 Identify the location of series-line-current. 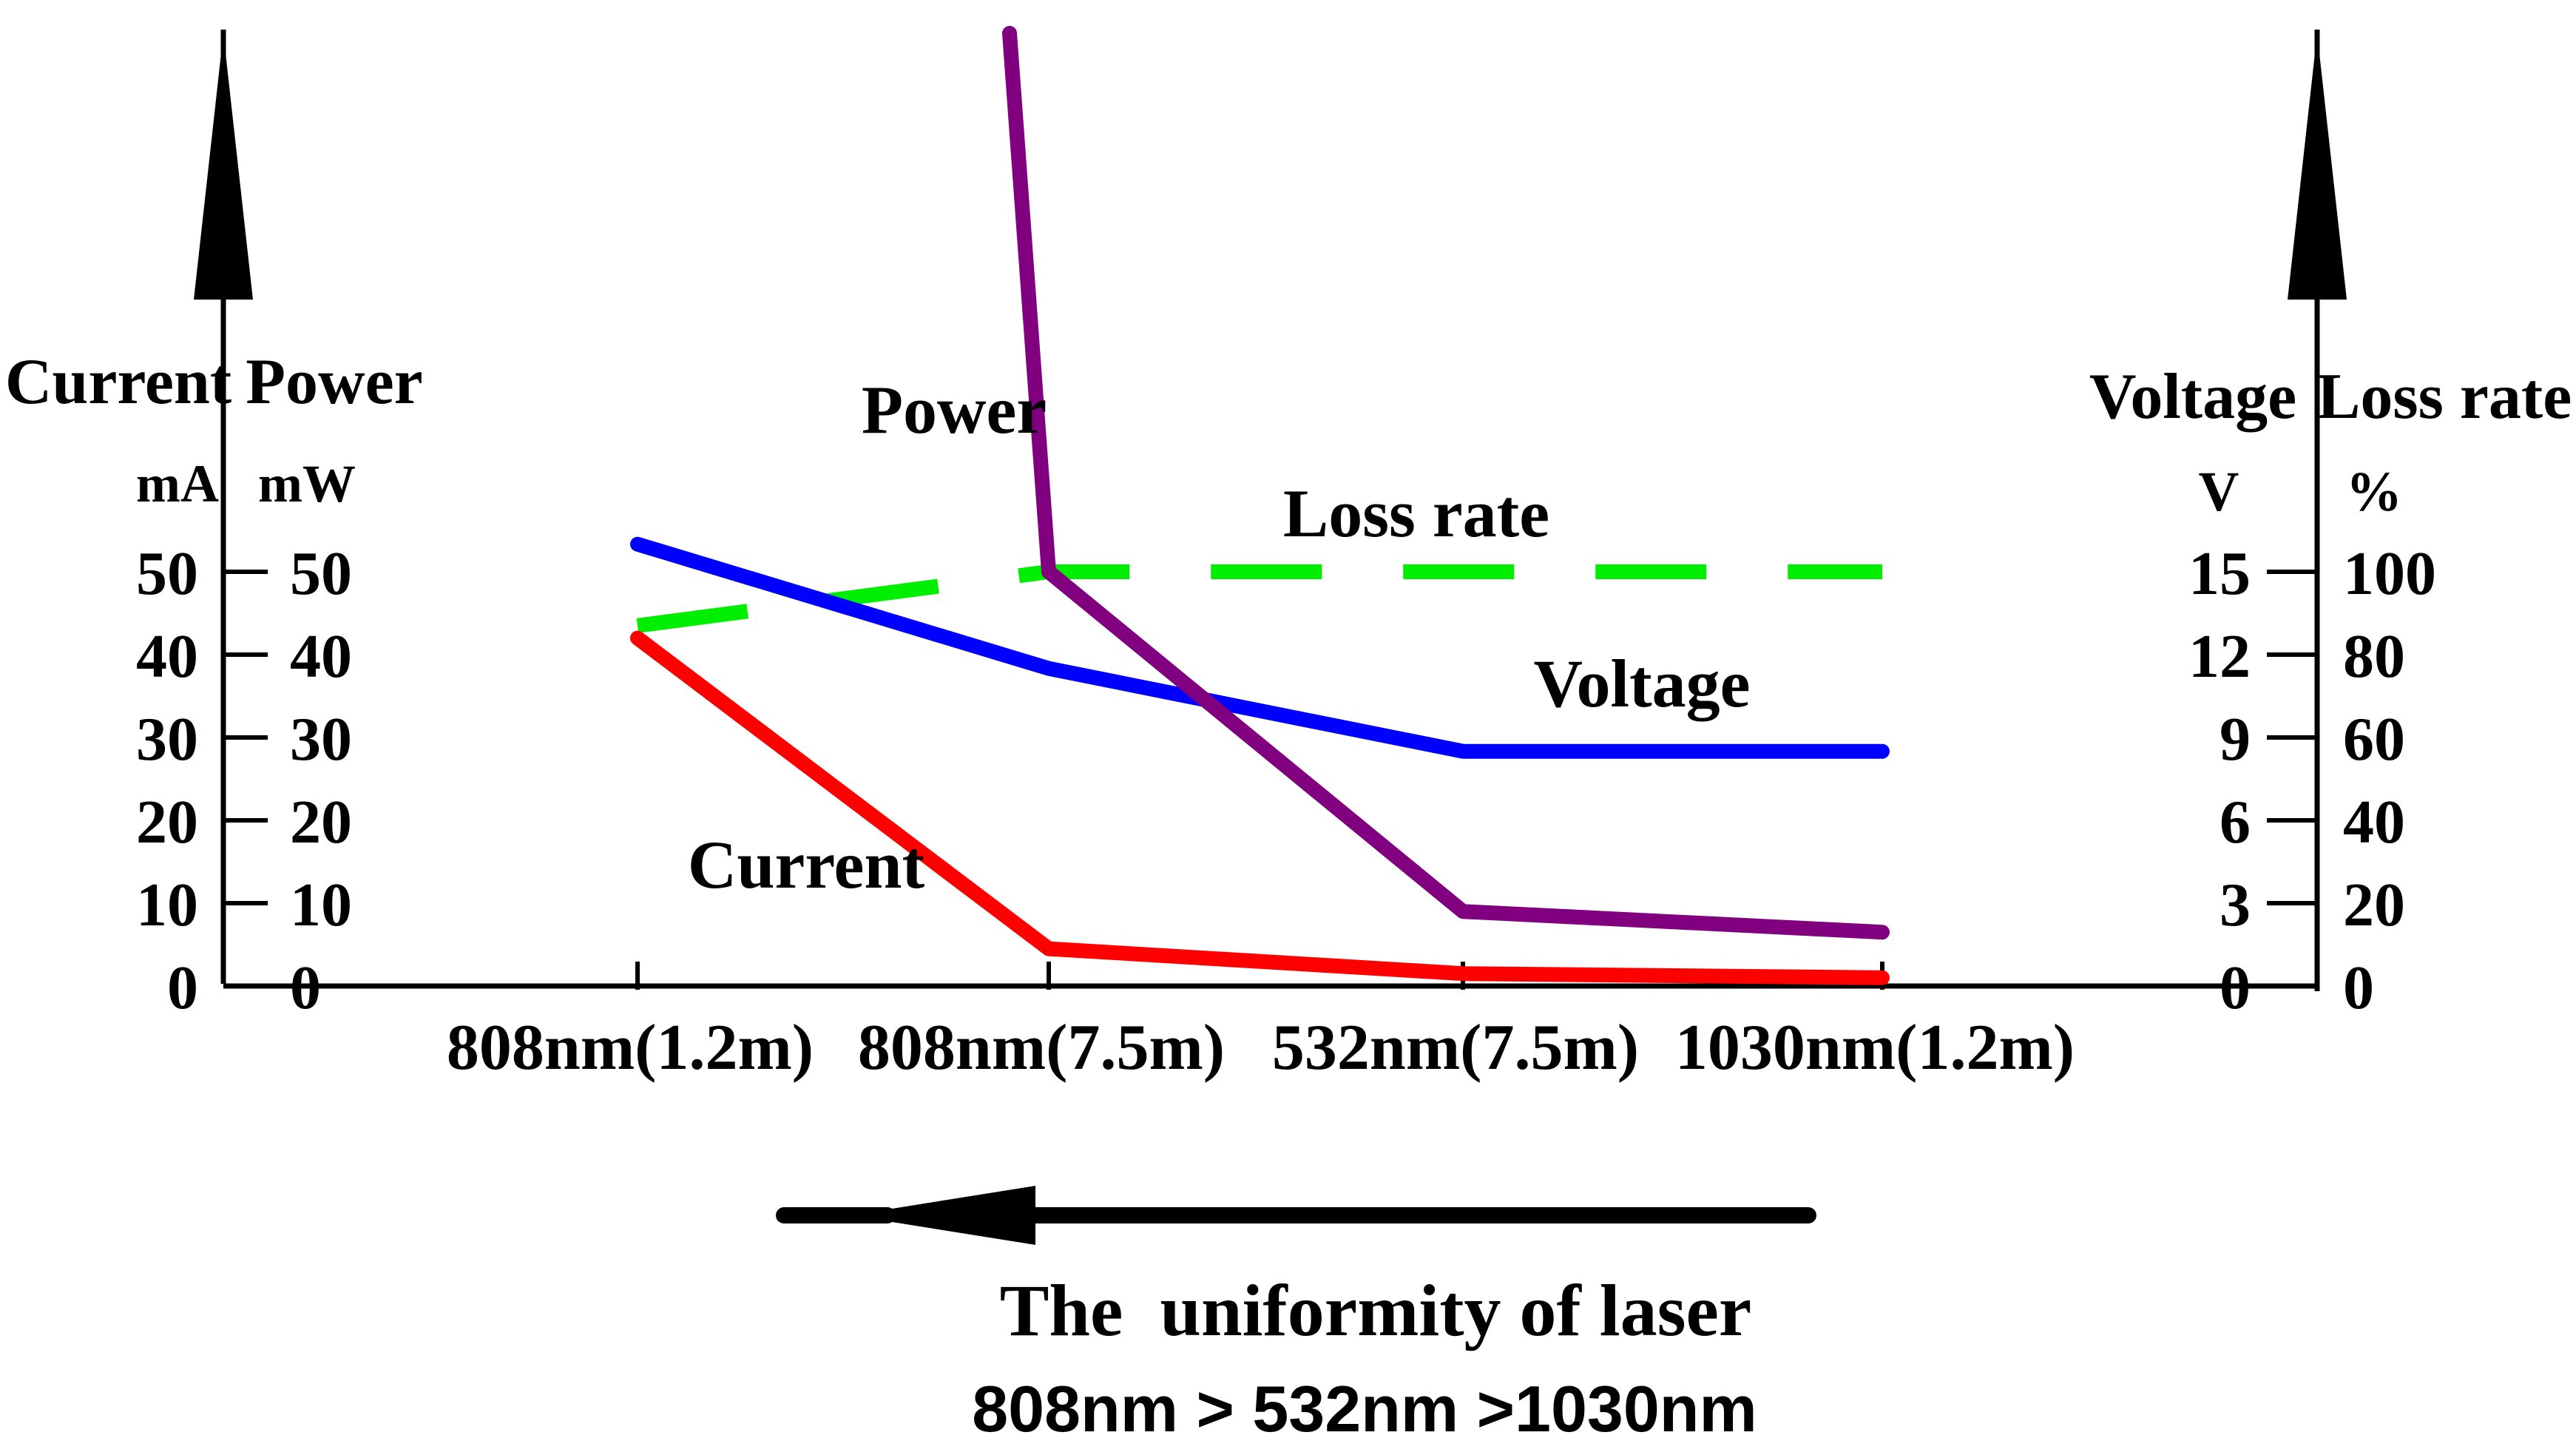
(1260, 808).